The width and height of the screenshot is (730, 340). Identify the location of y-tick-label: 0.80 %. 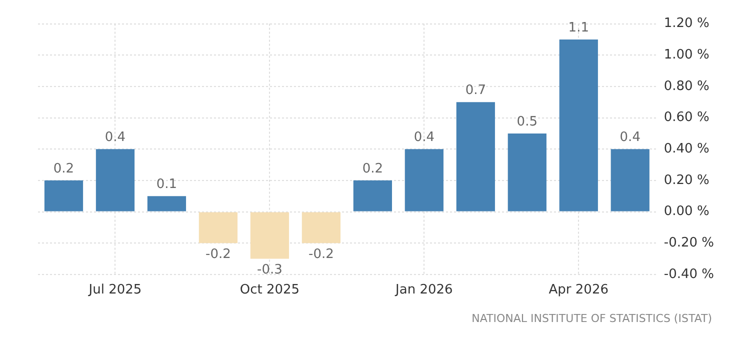
(687, 86).